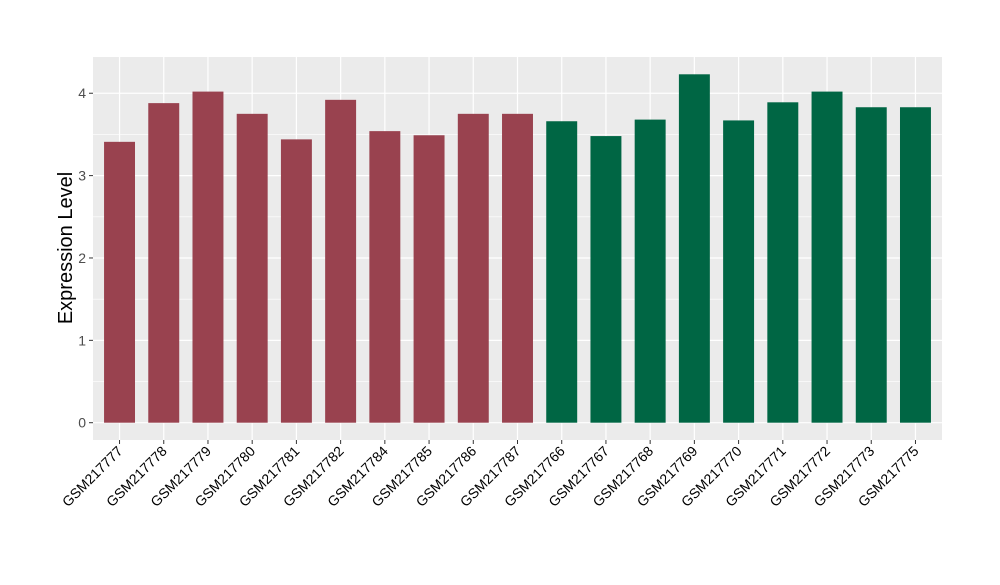 Image resolution: width=1000 pixels, height=585 pixels. What do you see at coordinates (562, 272) in the screenshot?
I see `bar-GSM217766` at bounding box center [562, 272].